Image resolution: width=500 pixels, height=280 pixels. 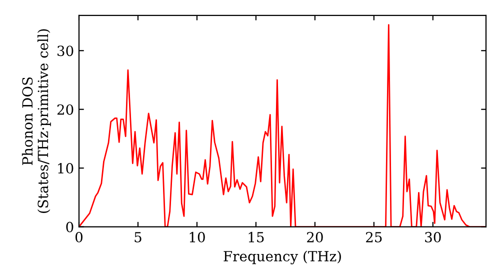 What do you see at coordinates (282, 257) in the screenshot?
I see `x-axis-title: Frequency (THz)` at bounding box center [282, 257].